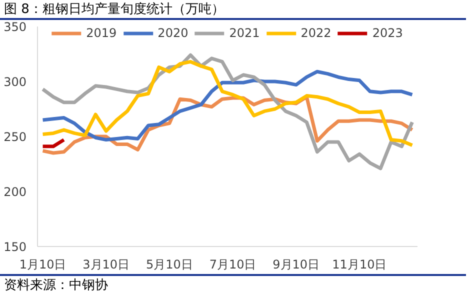 The height and width of the screenshot is (298, 474). Describe the element at coordinates (56, 286) in the screenshot. I see `text: 资料来源：中钢协` at that location.